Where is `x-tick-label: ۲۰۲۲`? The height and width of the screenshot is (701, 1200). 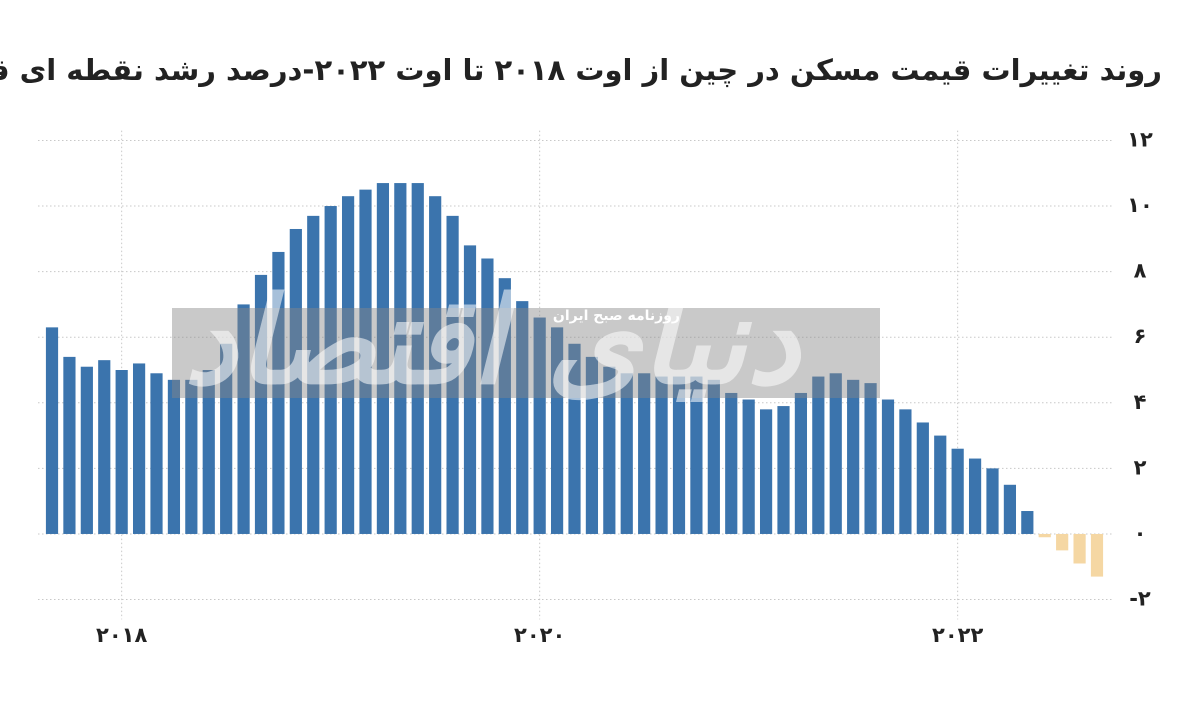 x-tick-label: ۲۰۲۲ is located at coordinates (957, 635).